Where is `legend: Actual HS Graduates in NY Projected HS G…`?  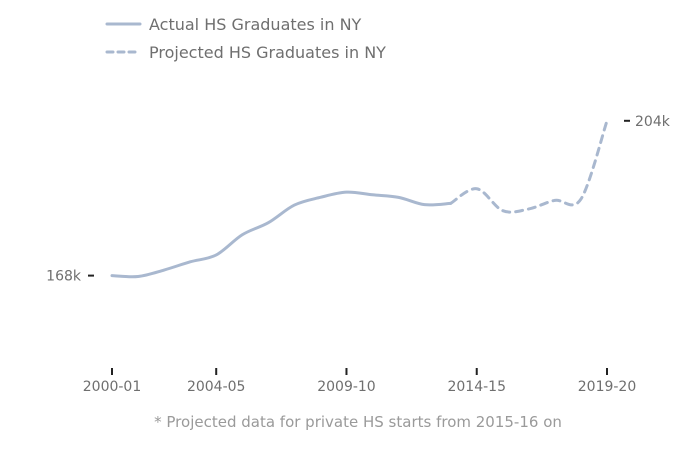 legend: Actual HS Graduates in NY Projected HS G… is located at coordinates (245, 38).